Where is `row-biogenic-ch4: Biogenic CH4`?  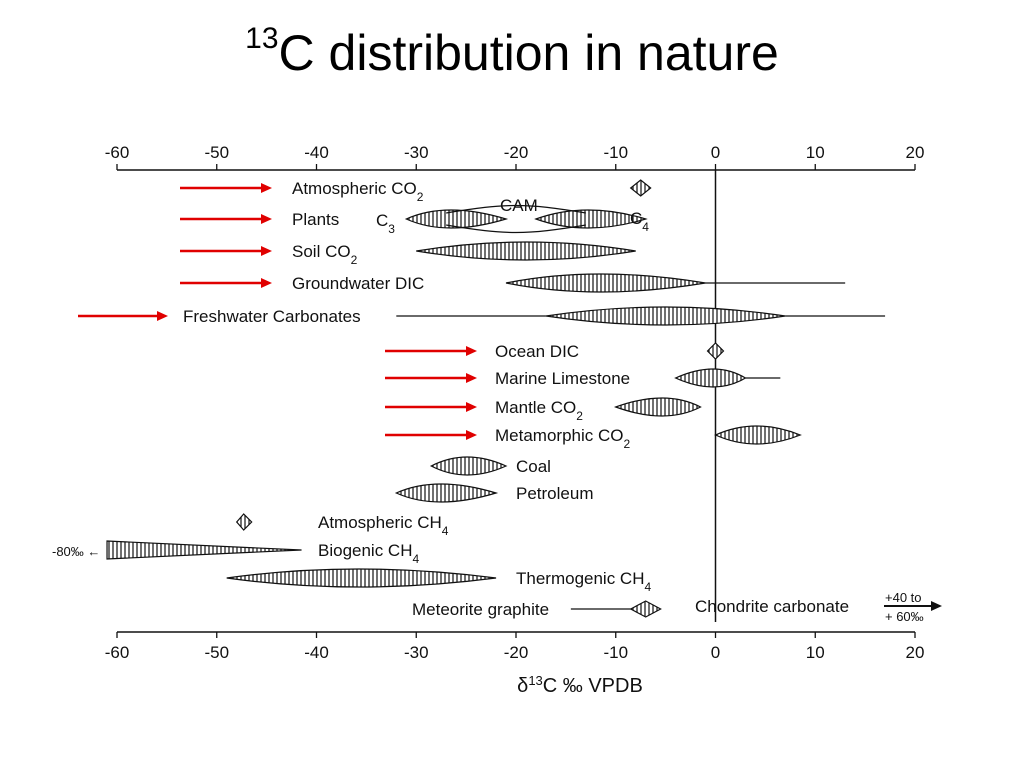 row-biogenic-ch4: Biogenic CH4 is located at coordinates (263, 553).